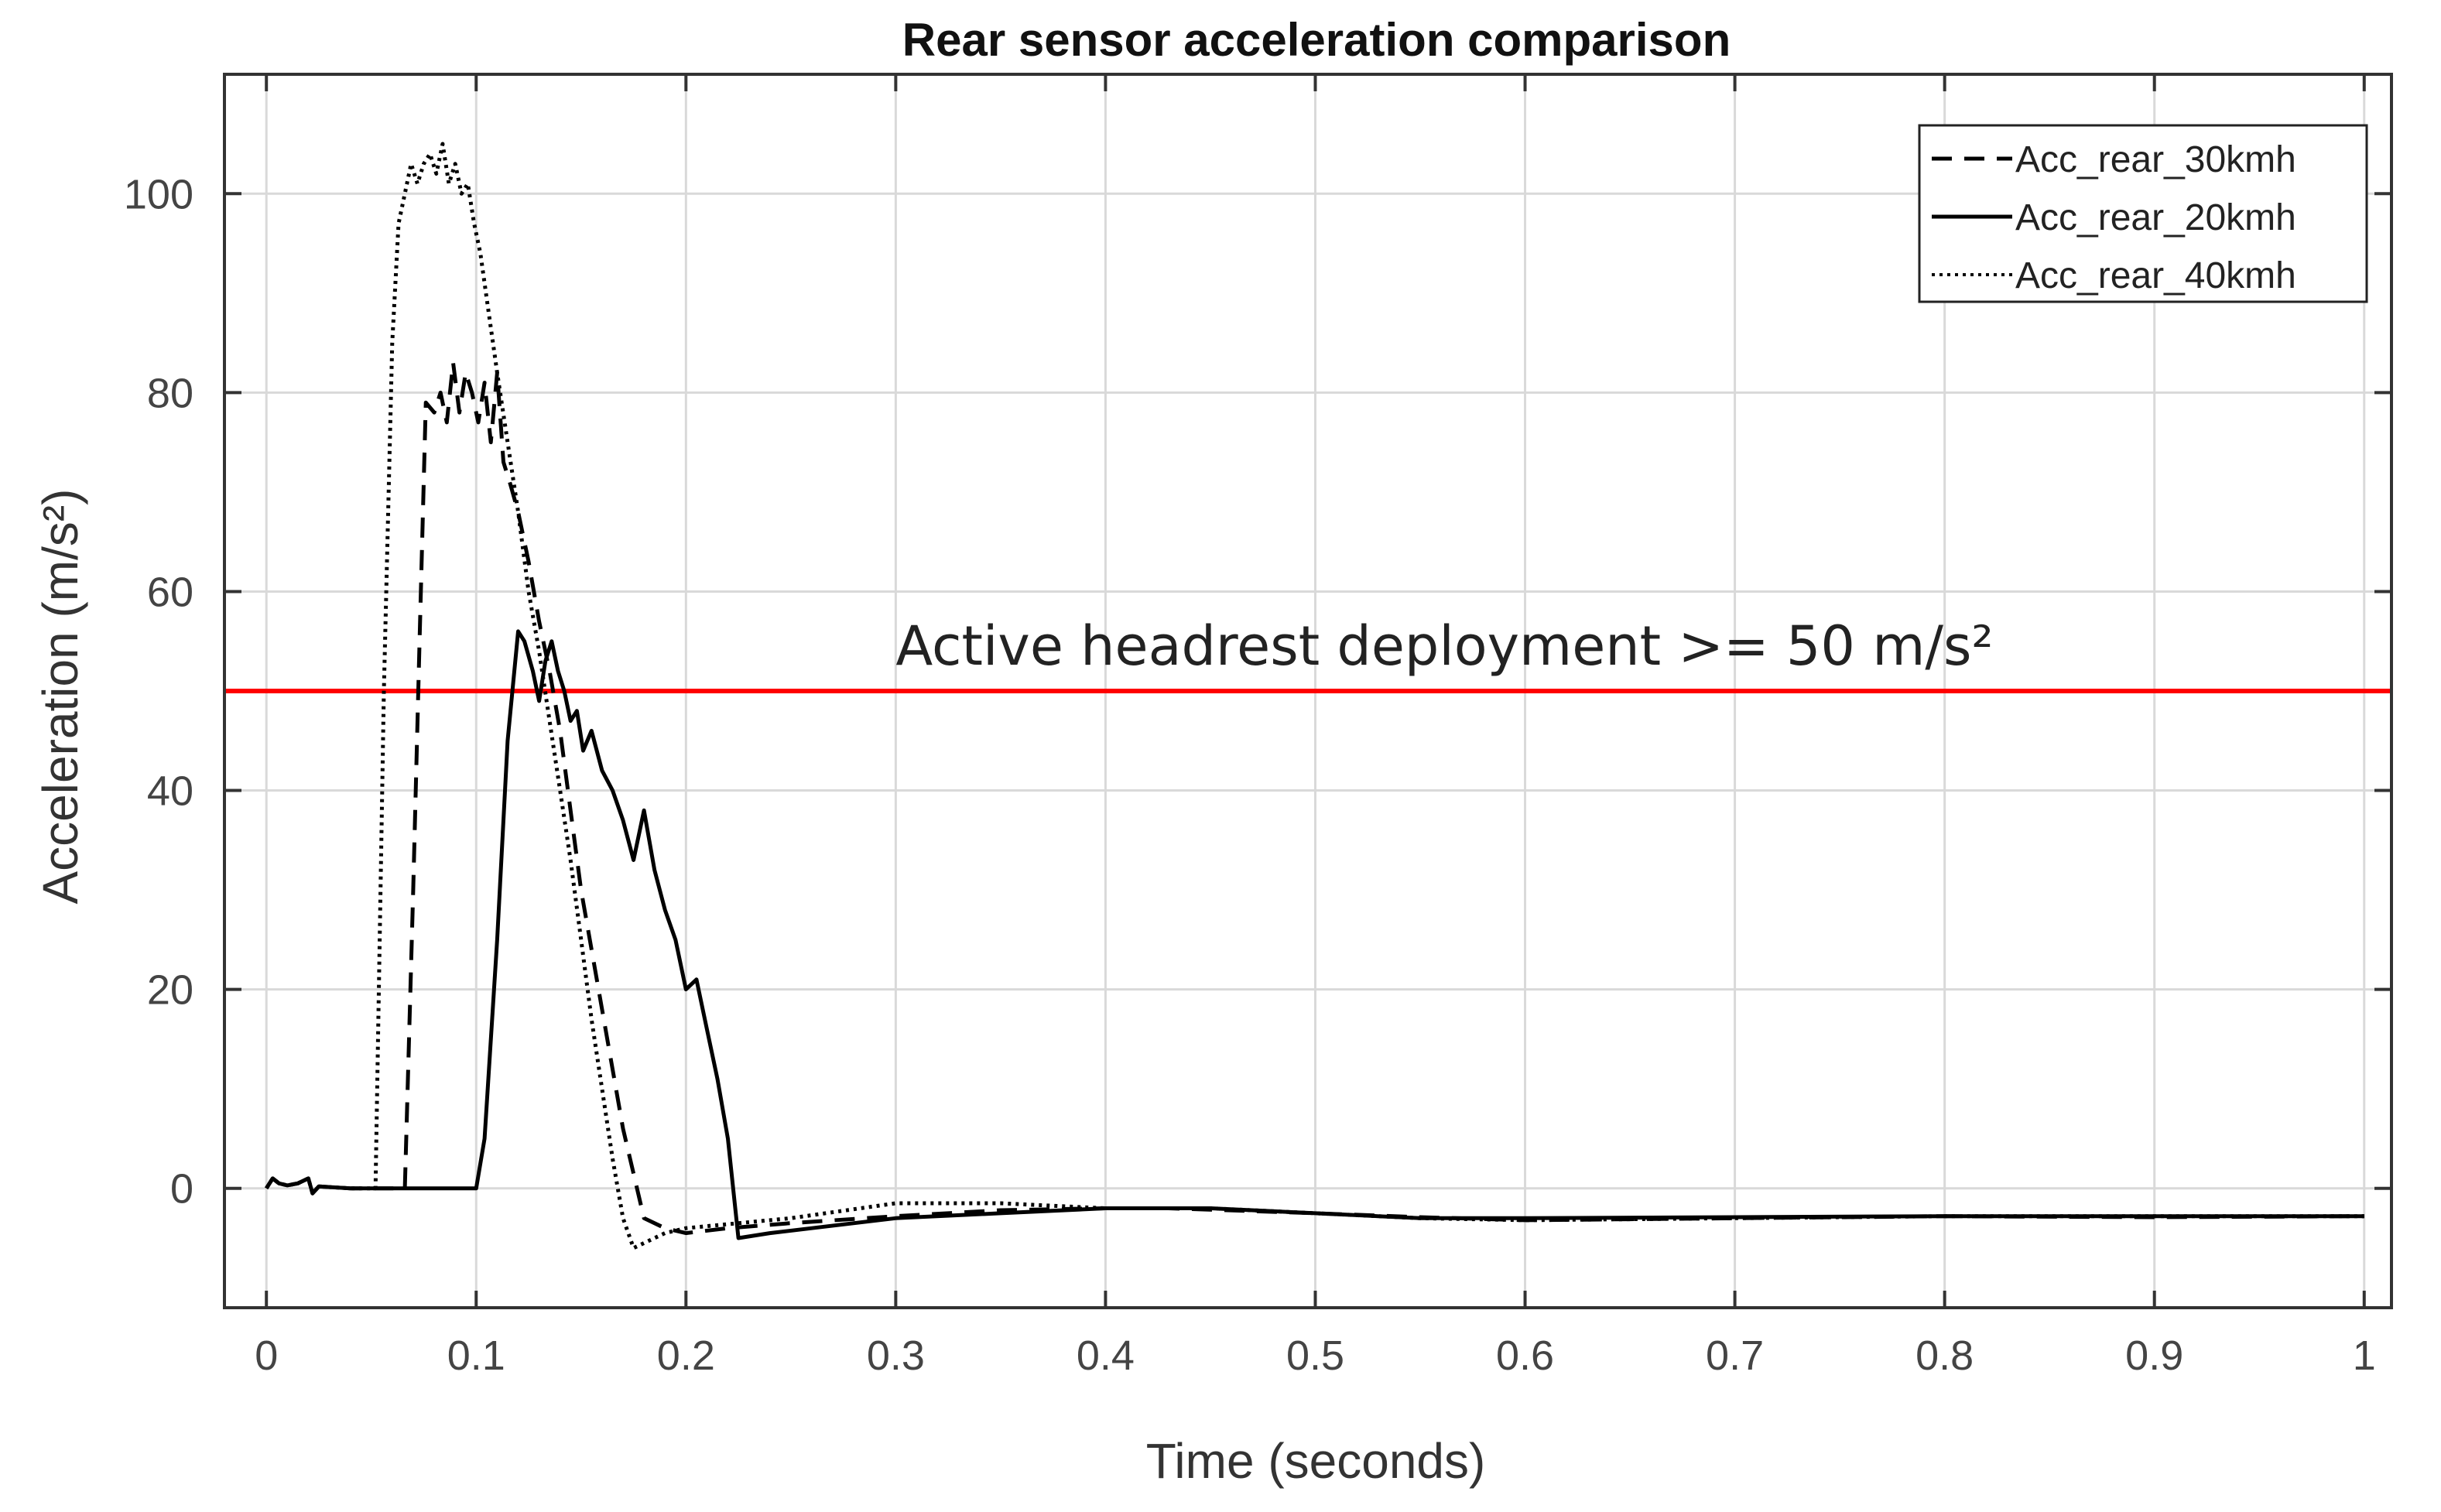  What do you see at coordinates (1444, 646) in the screenshot?
I see `threshold-annotation: Active headrest deployment >= 50 m/s²` at bounding box center [1444, 646].